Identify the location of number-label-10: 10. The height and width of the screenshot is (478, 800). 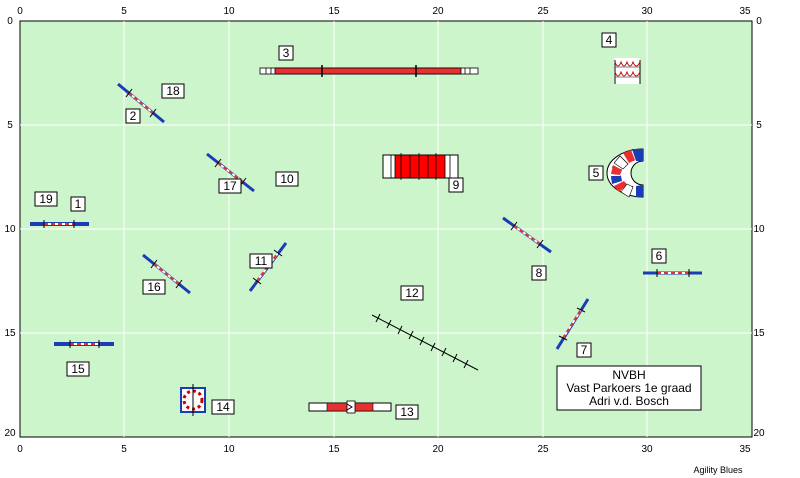
(287, 179).